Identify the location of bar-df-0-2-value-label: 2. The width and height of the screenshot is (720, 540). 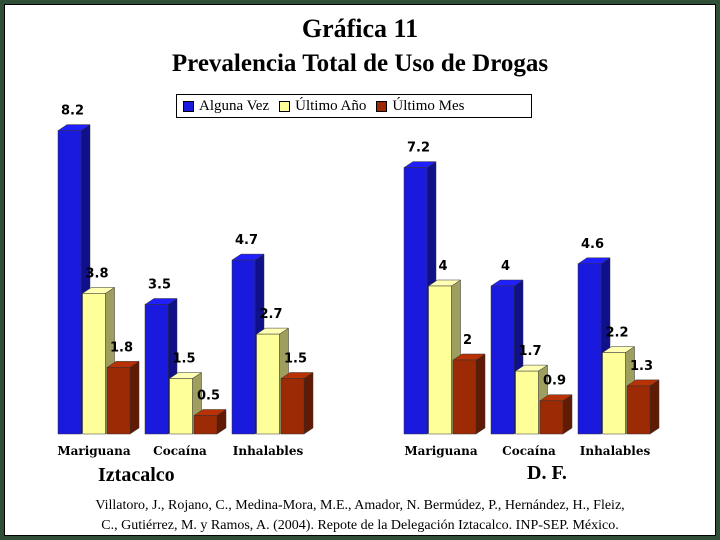
(467, 340).